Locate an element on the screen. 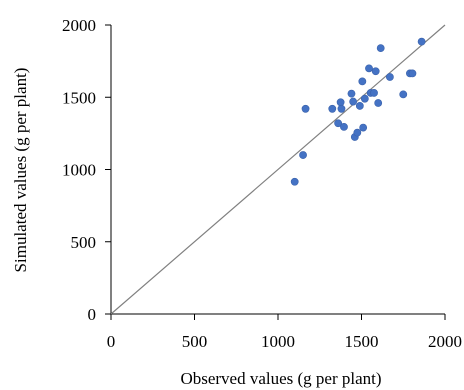 Image resolution: width=464 pixels, height=390 pixels. y-axis-label: Simulated values (g per plant) is located at coordinates (20, 170).